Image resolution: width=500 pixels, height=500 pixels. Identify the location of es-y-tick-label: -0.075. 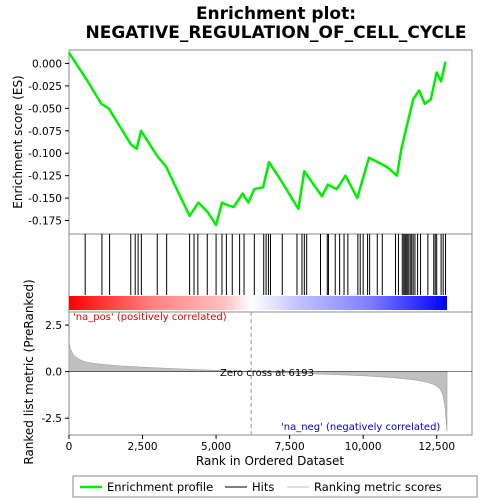
(45, 132).